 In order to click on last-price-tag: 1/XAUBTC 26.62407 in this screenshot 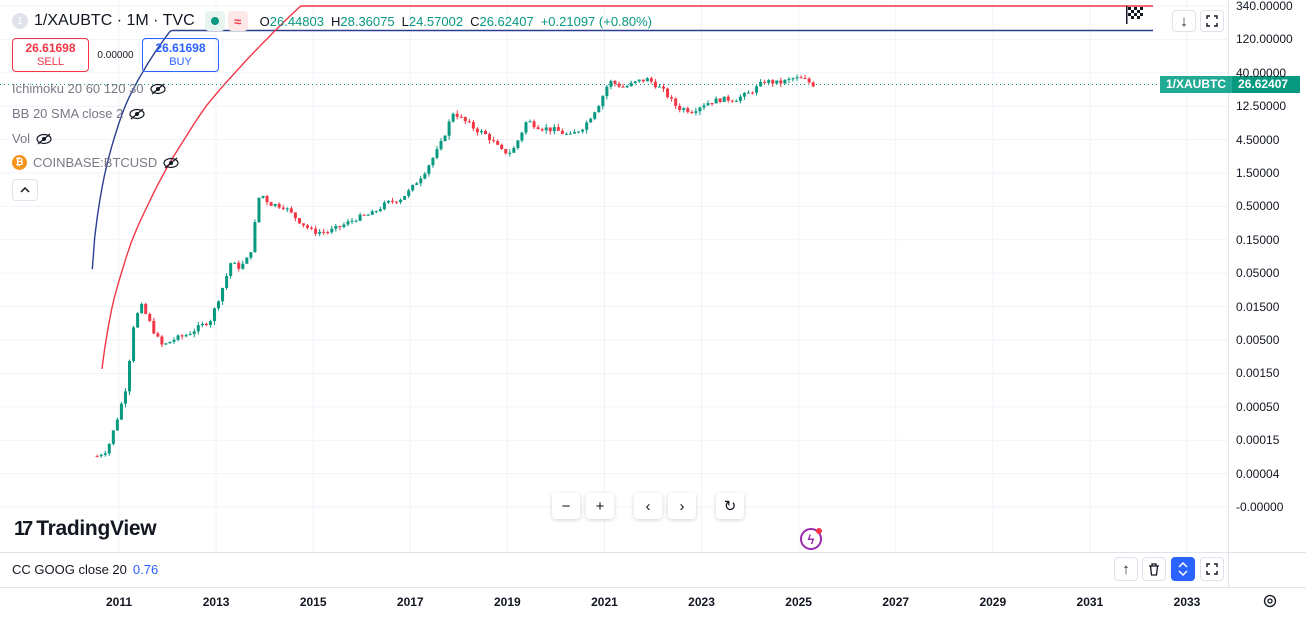, I will do `click(1230, 84)`.